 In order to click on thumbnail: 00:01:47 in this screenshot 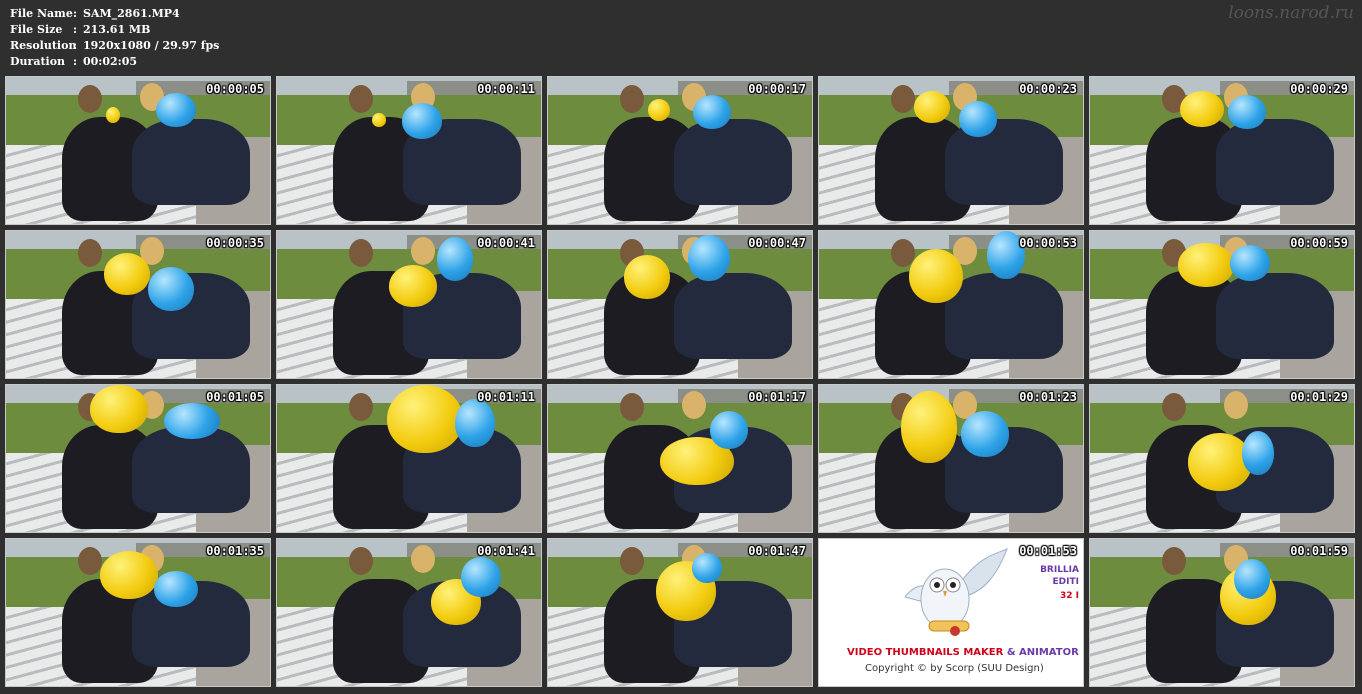, I will do `click(680, 612)`.